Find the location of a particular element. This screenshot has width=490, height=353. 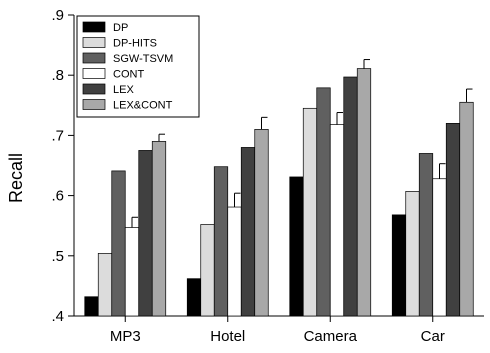

y-tick-label: .8 is located at coordinates (57, 75).